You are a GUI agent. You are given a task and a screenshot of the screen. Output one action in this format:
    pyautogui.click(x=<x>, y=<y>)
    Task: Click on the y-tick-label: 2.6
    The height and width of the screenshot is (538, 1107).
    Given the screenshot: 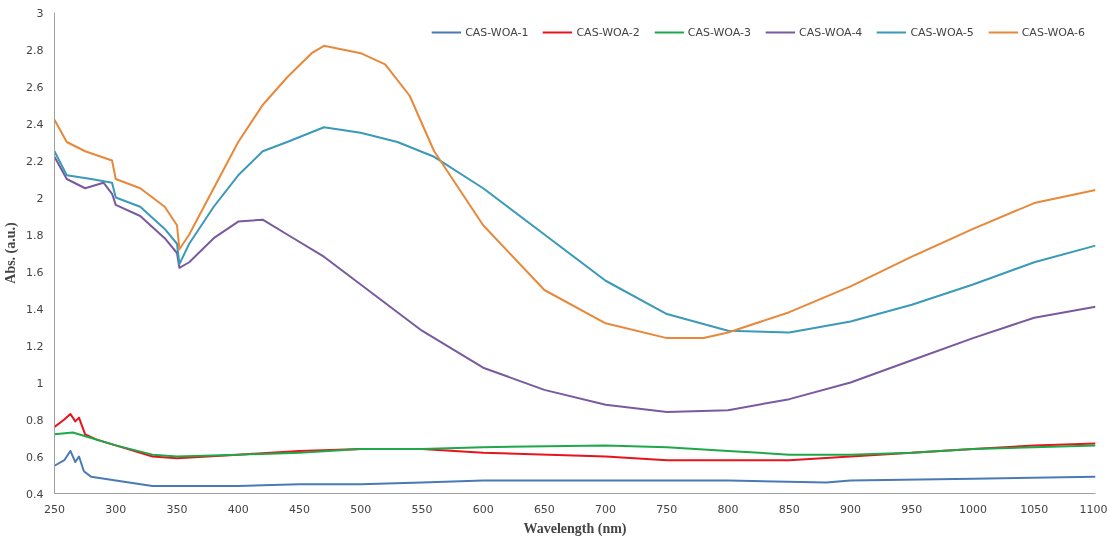 What is the action you would take?
    pyautogui.click(x=35, y=87)
    